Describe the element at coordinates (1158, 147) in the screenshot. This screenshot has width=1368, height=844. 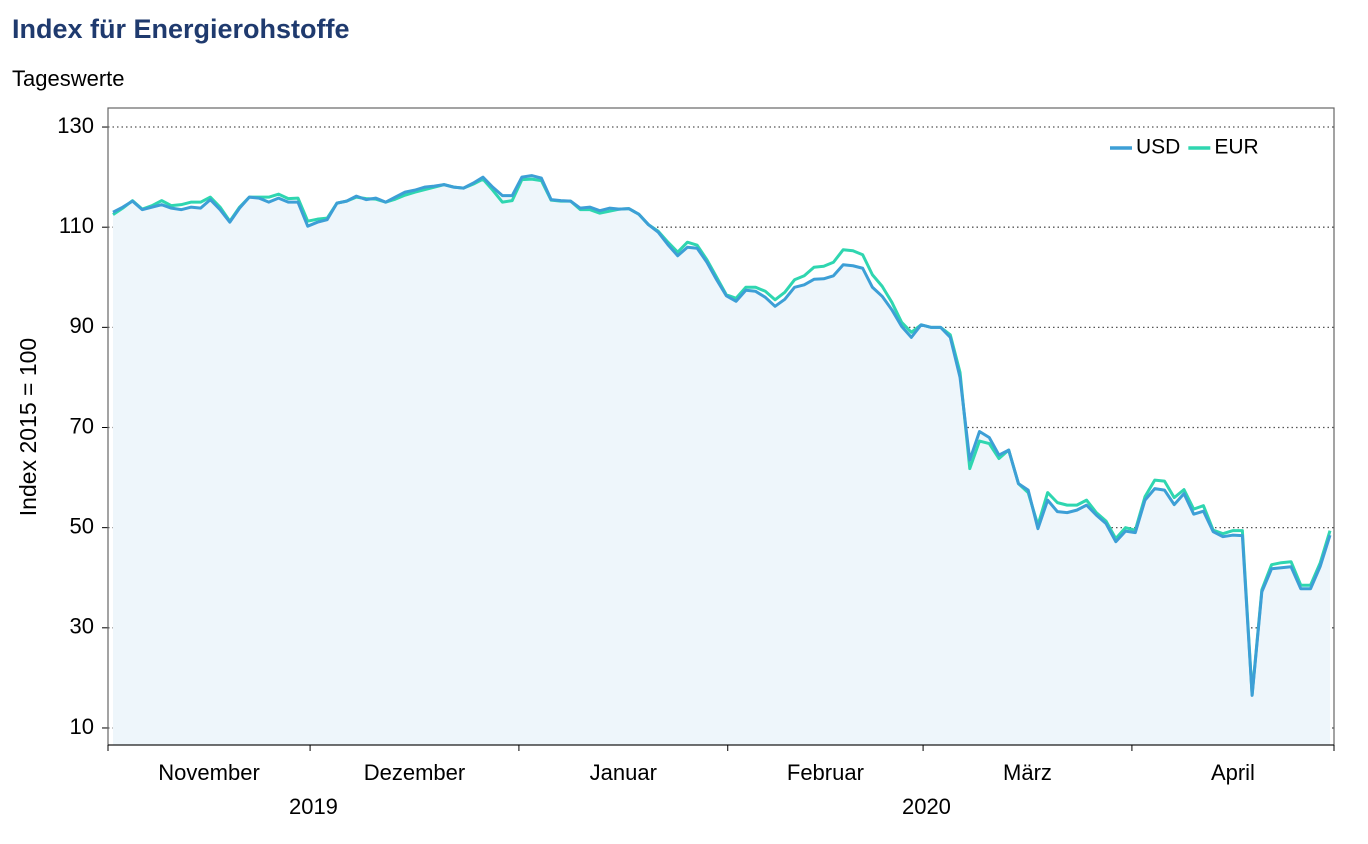
I see `legend-label: USD` at that location.